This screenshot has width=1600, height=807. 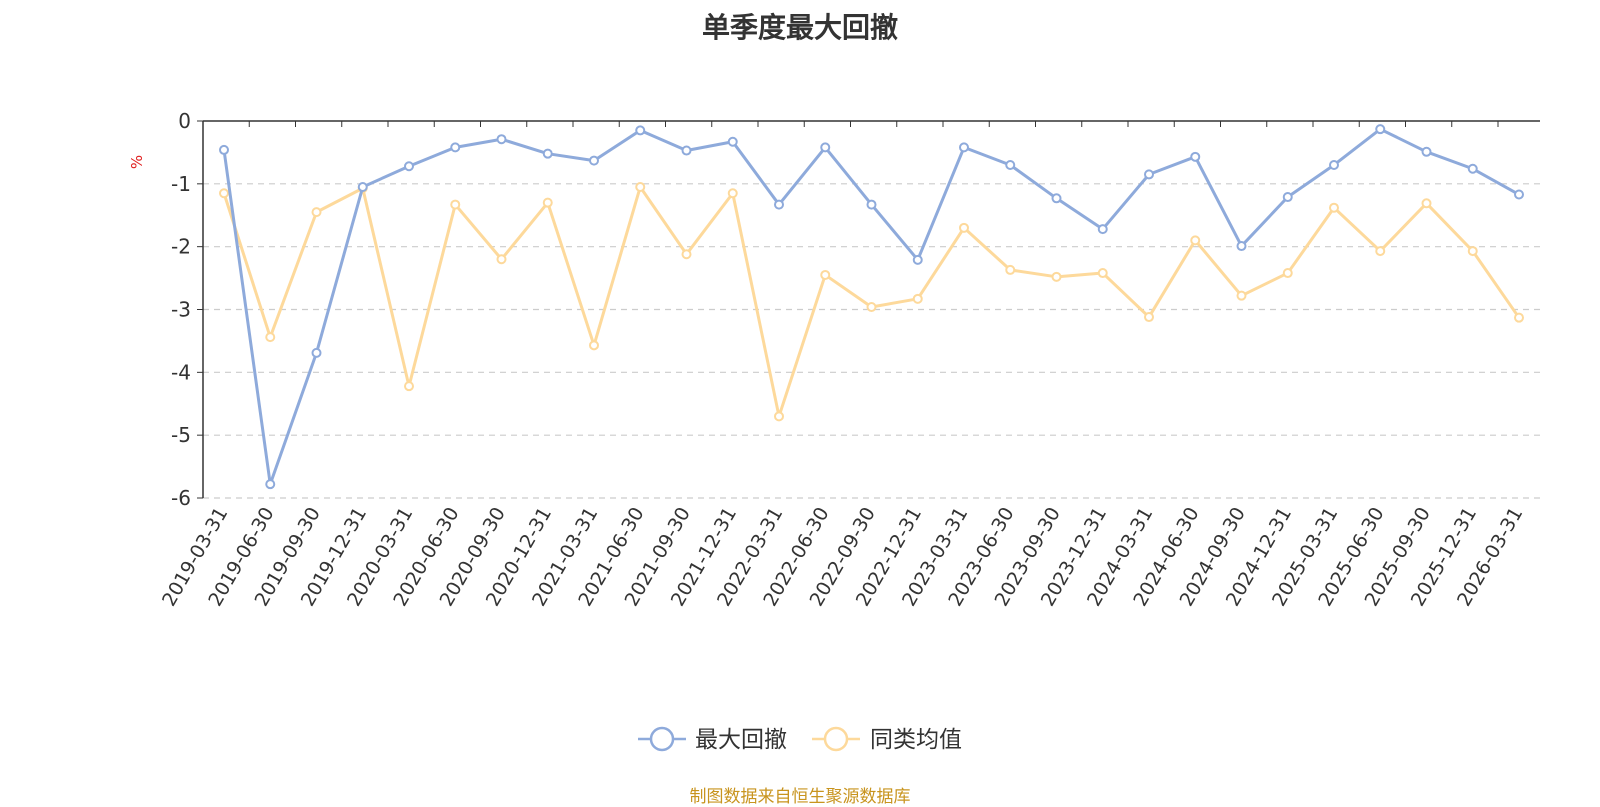 What do you see at coordinates (181, 184) in the screenshot?
I see `y-tick-label: -1` at bounding box center [181, 184].